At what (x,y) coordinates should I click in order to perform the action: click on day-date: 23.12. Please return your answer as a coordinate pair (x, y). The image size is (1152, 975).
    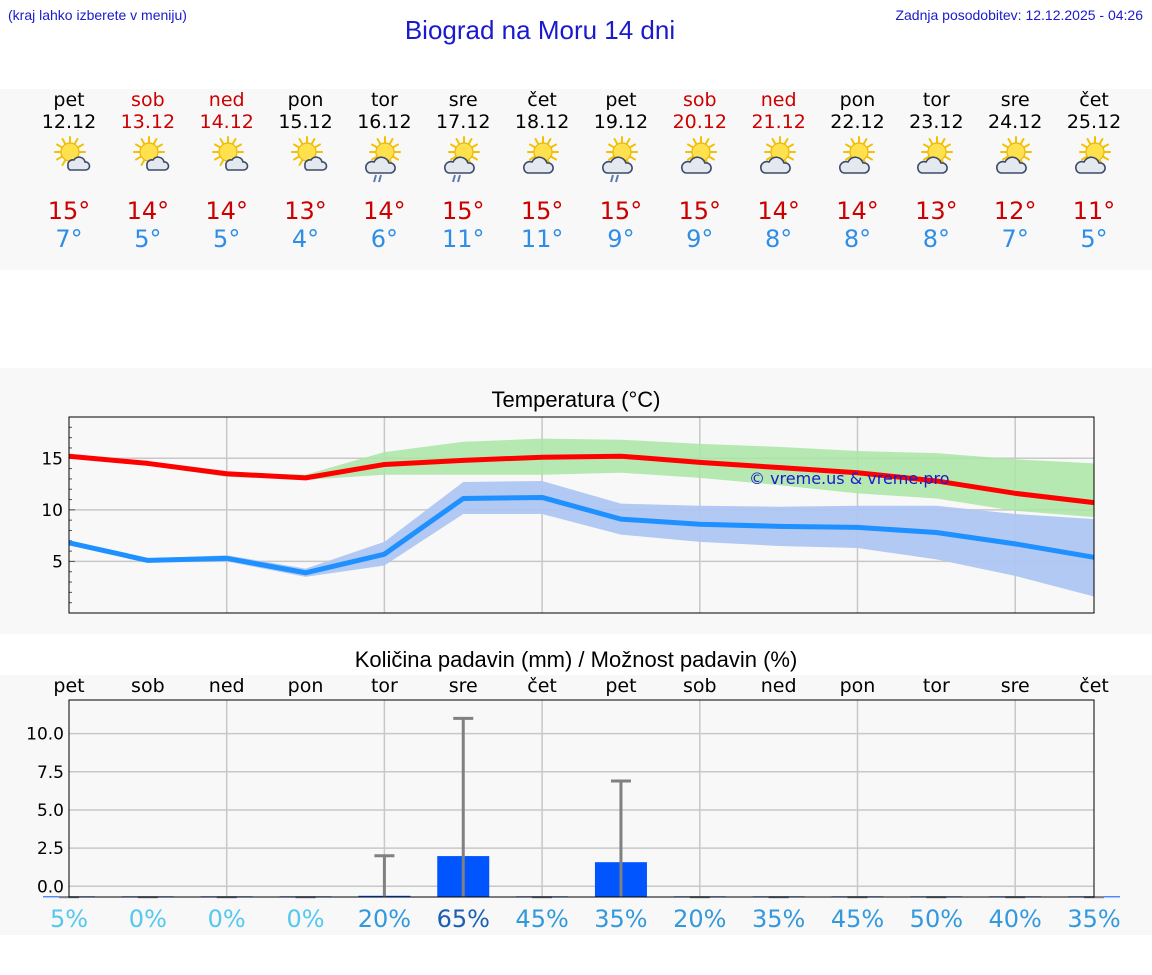
    Looking at the image, I should click on (936, 122).